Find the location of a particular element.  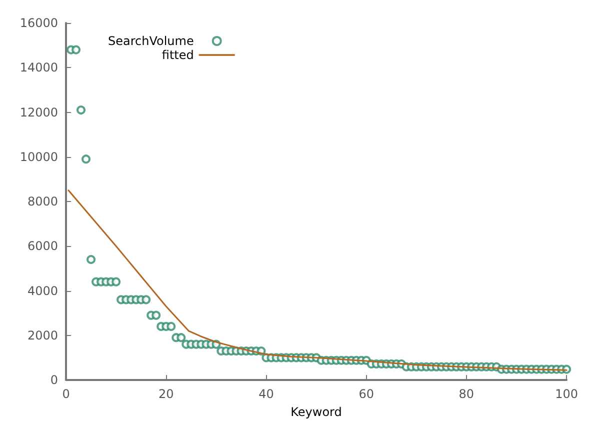

x-tick-label: 60 is located at coordinates (366, 394).